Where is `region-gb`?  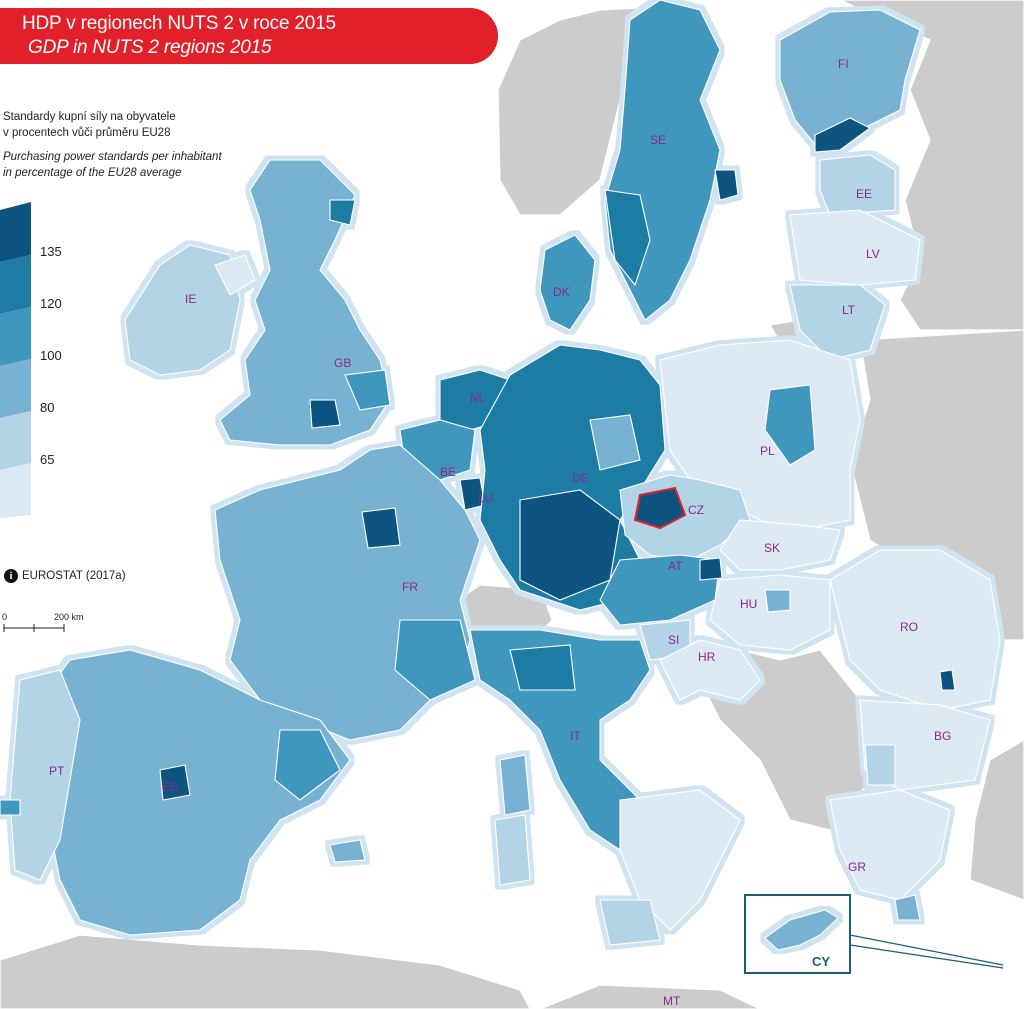 region-gb is located at coordinates (305, 302).